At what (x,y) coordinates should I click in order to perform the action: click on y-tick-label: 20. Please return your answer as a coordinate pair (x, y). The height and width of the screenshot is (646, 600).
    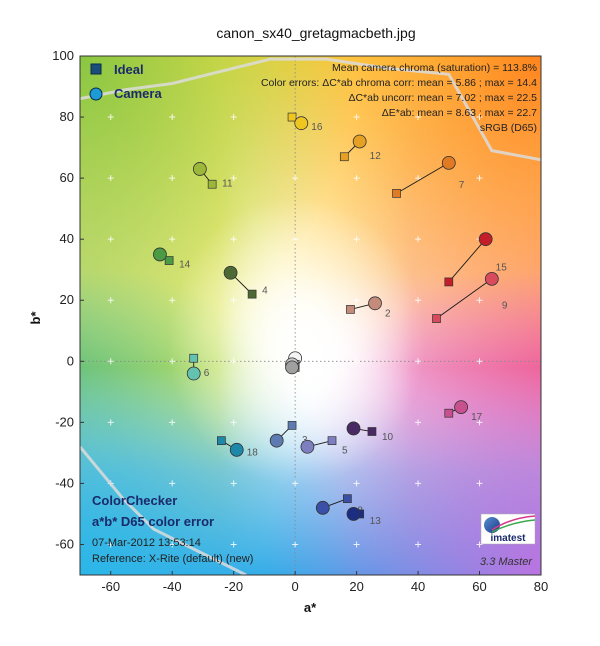
    Looking at the image, I should click on (67, 299).